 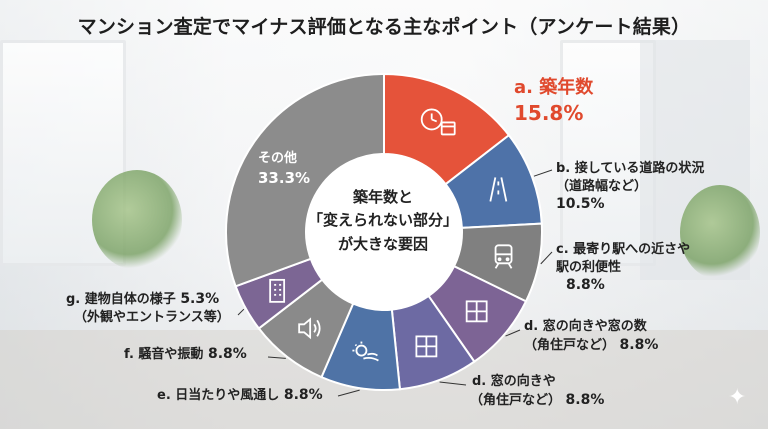 I want to click on leader-line-d2, so click(x=453, y=383).